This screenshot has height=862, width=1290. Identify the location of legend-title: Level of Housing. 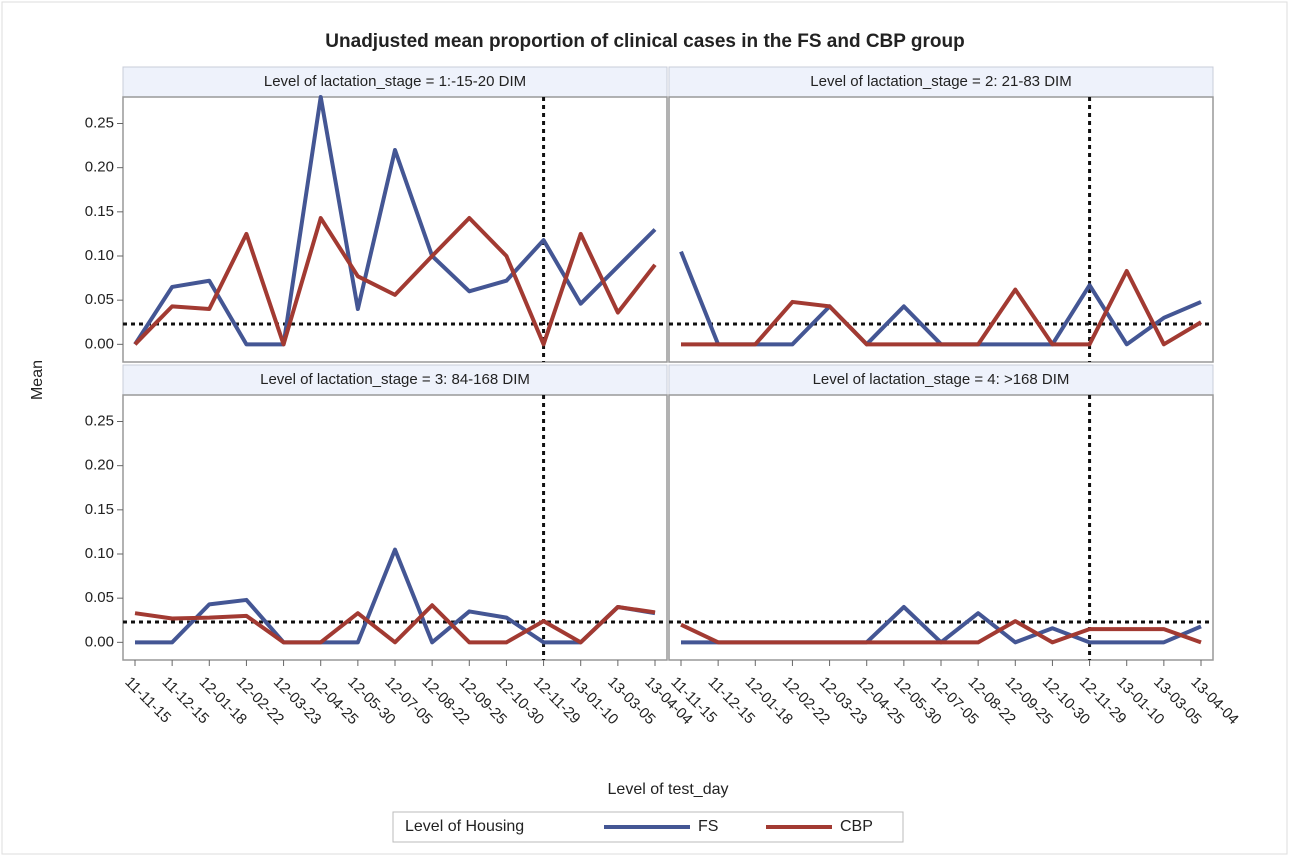
(464, 826).